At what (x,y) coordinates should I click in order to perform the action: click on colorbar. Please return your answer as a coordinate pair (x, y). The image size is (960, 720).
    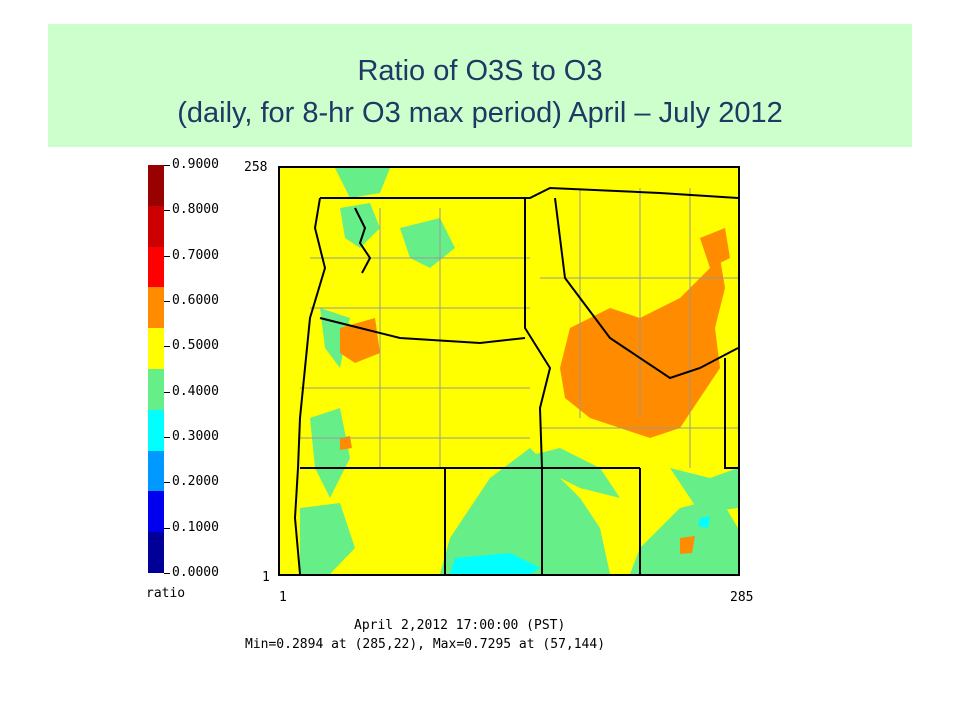
    Looking at the image, I should click on (156, 369).